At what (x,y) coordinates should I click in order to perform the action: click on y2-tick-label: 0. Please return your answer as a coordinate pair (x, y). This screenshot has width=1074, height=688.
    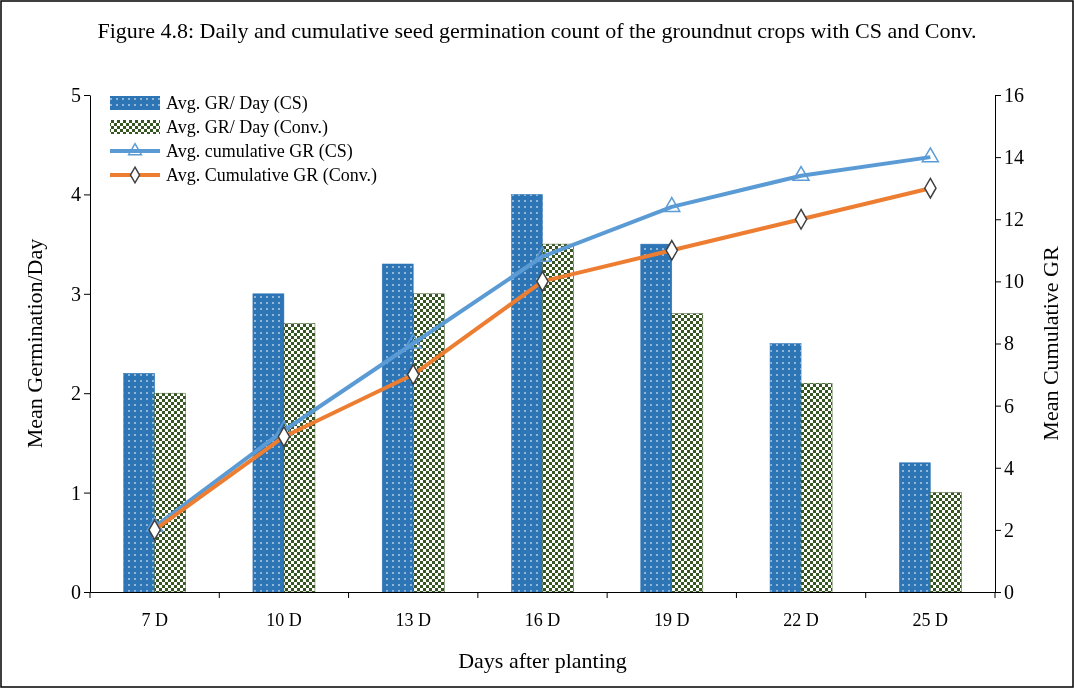
    Looking at the image, I should click on (1009, 591).